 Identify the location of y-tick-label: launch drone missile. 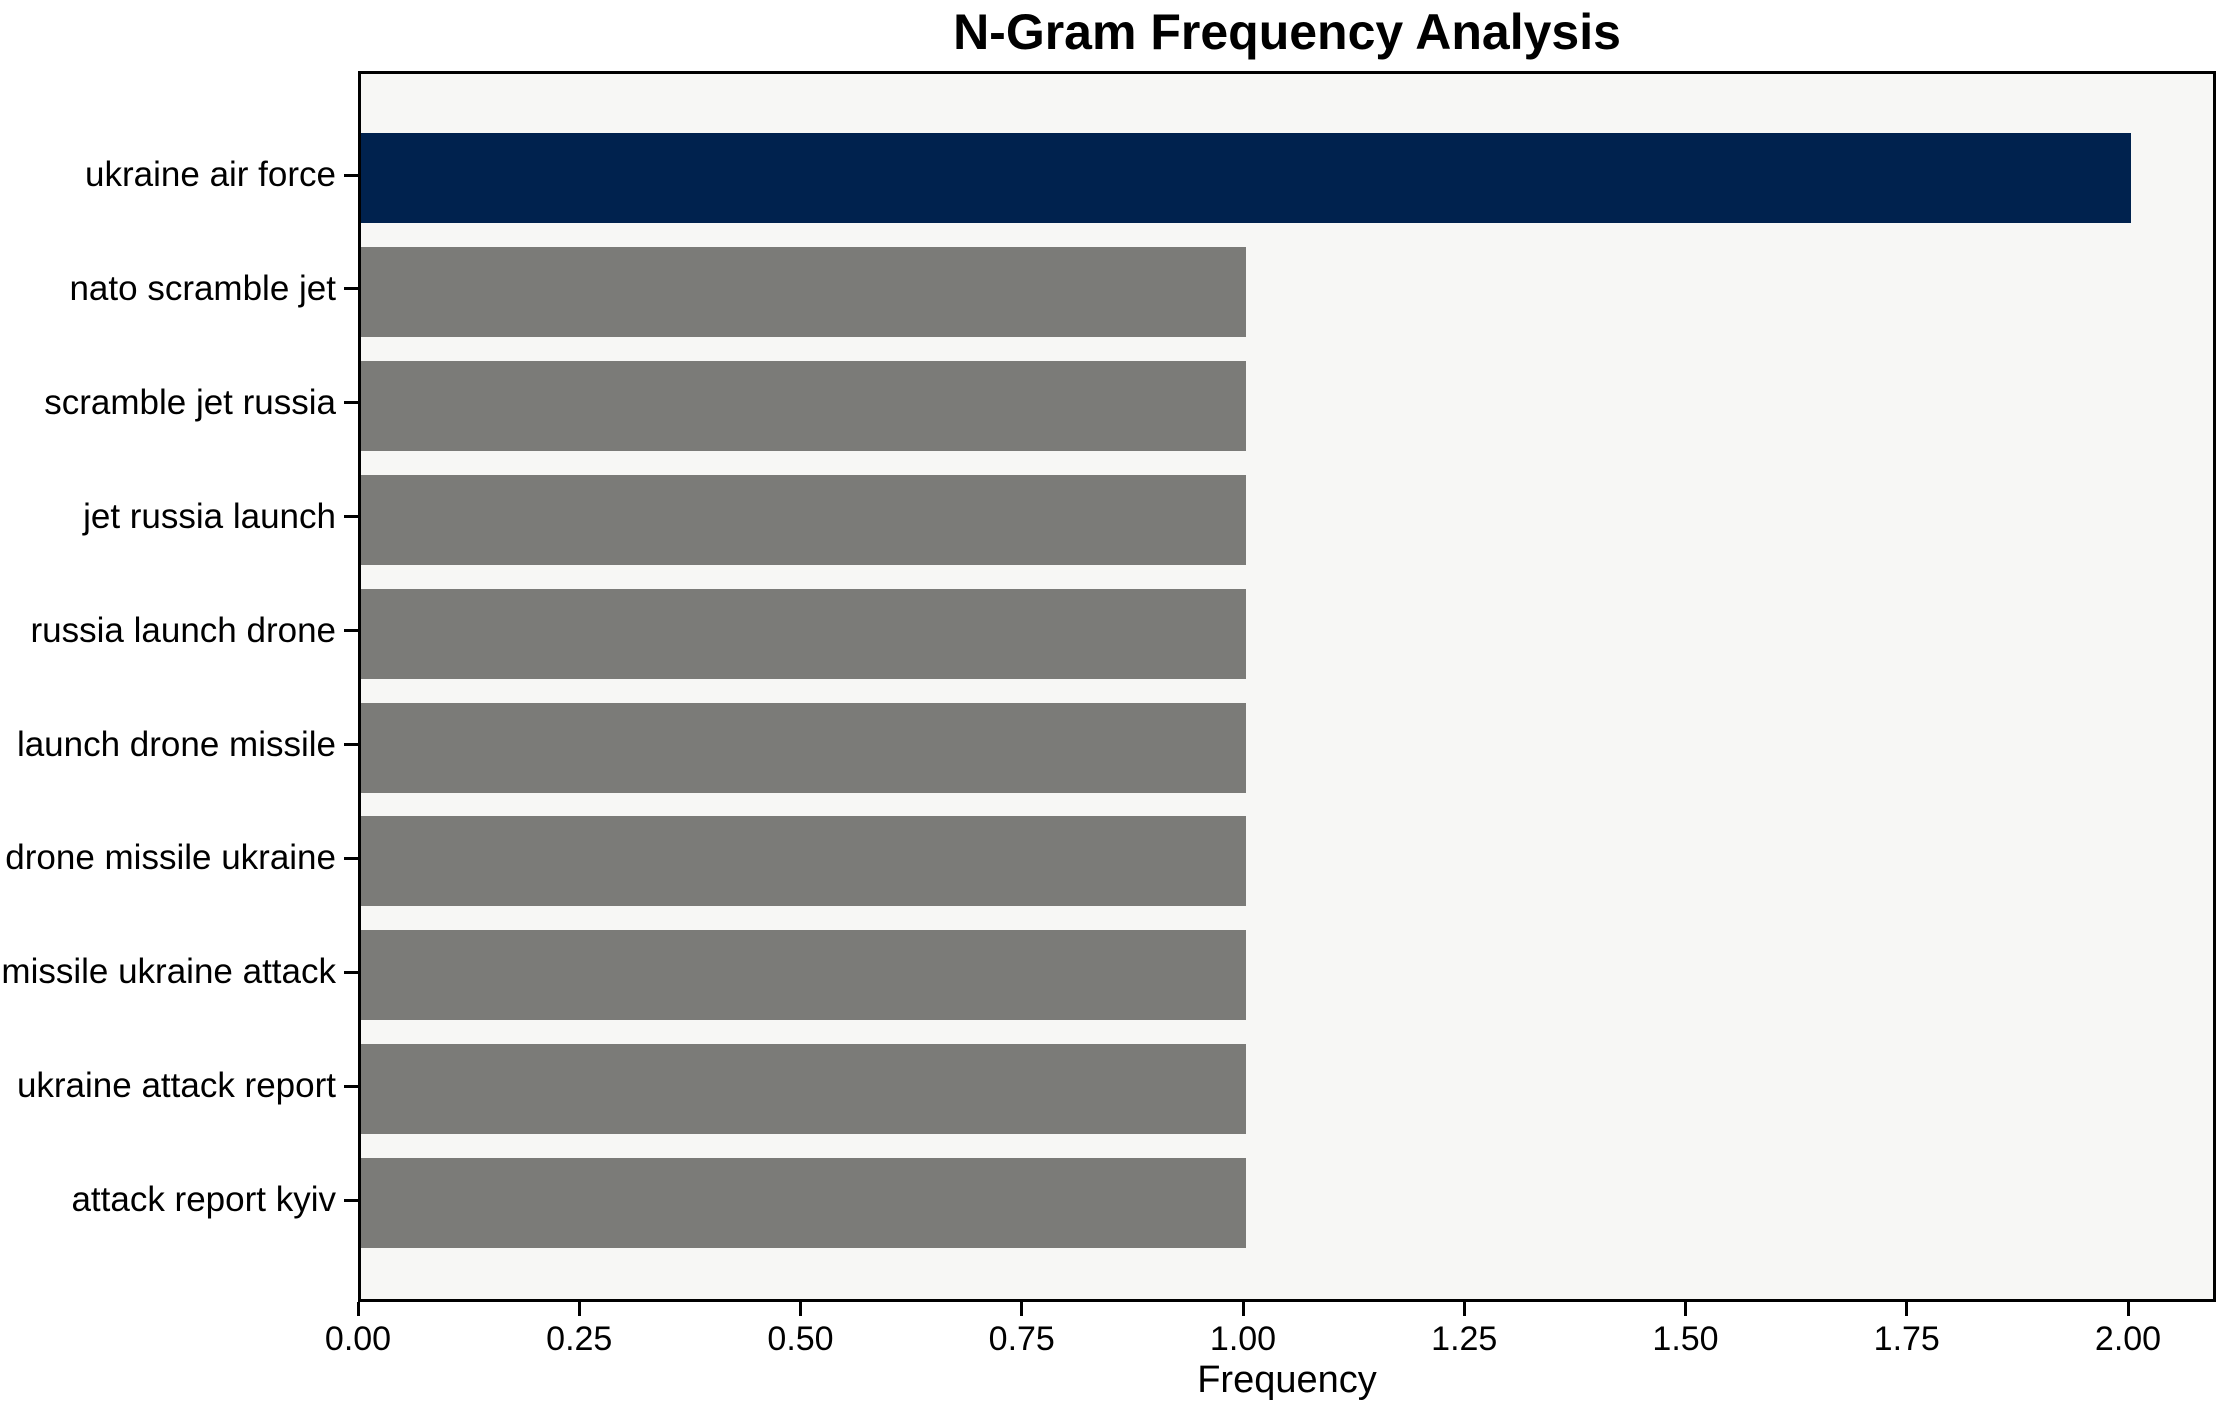
(176, 744).